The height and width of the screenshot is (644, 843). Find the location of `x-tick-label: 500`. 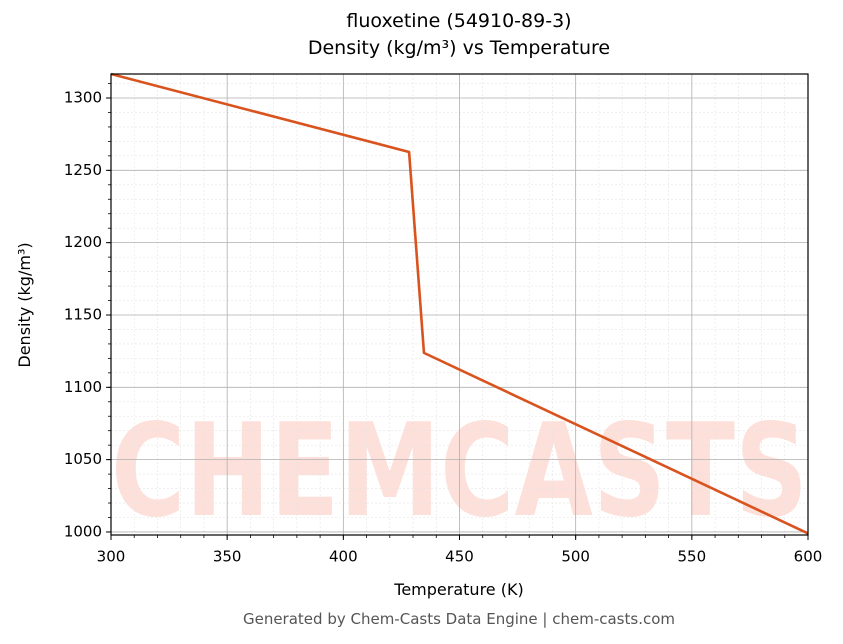

x-tick-label: 500 is located at coordinates (575, 557).